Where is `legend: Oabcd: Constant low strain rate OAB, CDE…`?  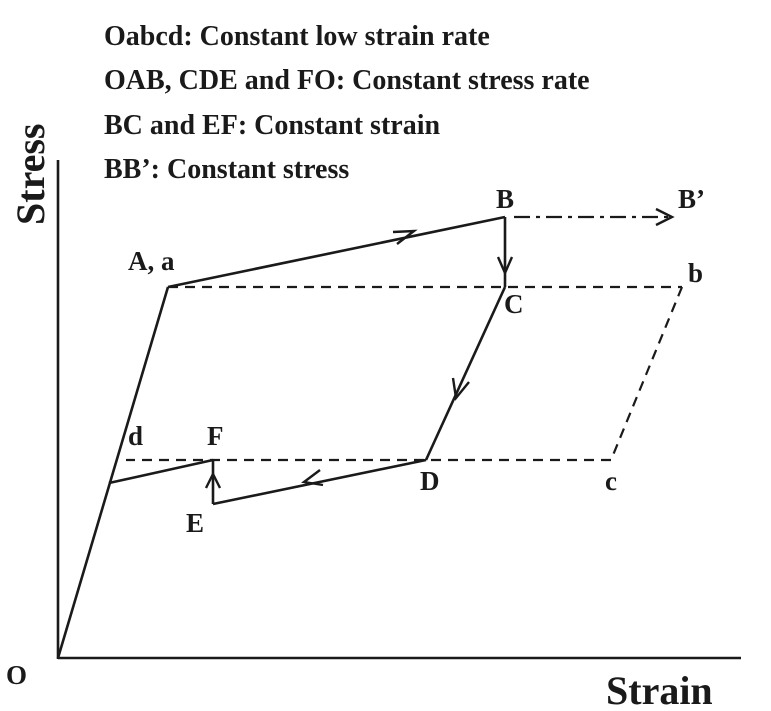
legend: Oabcd: Constant low strain rate OAB, CDE… is located at coordinates (347, 103).